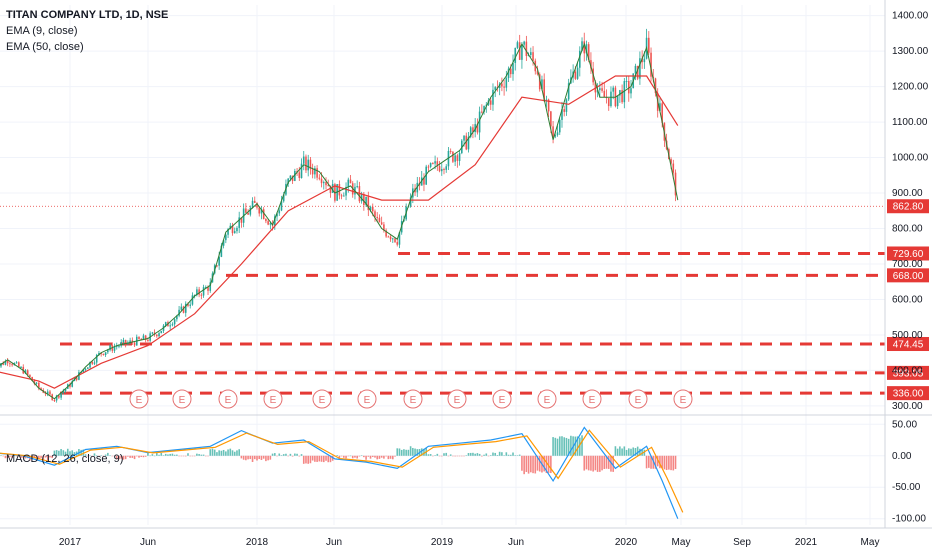 The width and height of the screenshot is (932, 550). What do you see at coordinates (907, 299) in the screenshot?
I see `y-tick-label: 600.00` at bounding box center [907, 299].